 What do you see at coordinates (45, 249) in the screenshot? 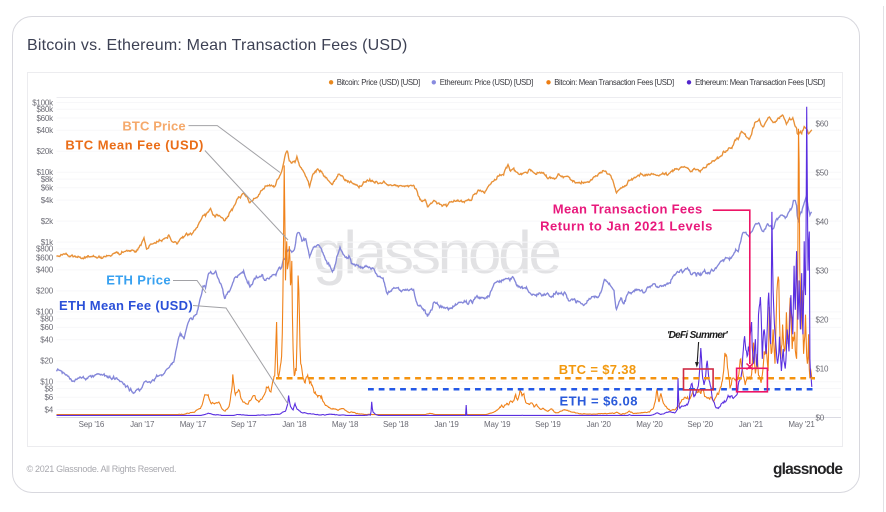
I see `svg-text: $800` at bounding box center [45, 249].